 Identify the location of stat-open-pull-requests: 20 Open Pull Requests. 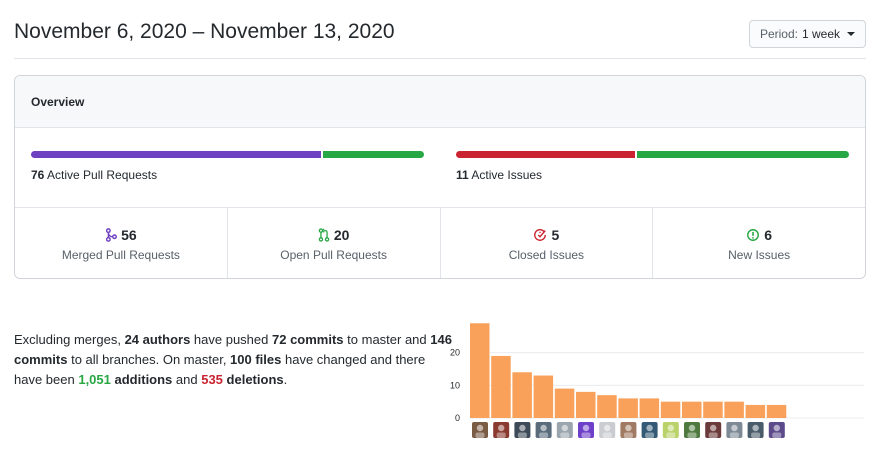
(334, 243).